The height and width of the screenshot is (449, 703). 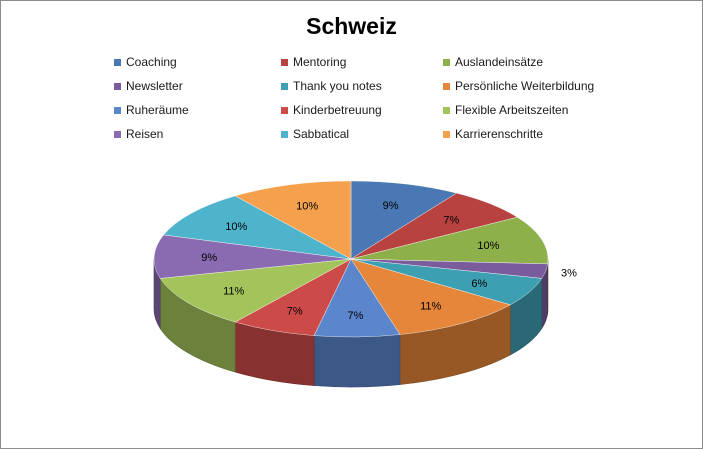 I want to click on legend-item: Kinderbetreuung, so click(x=331, y=110).